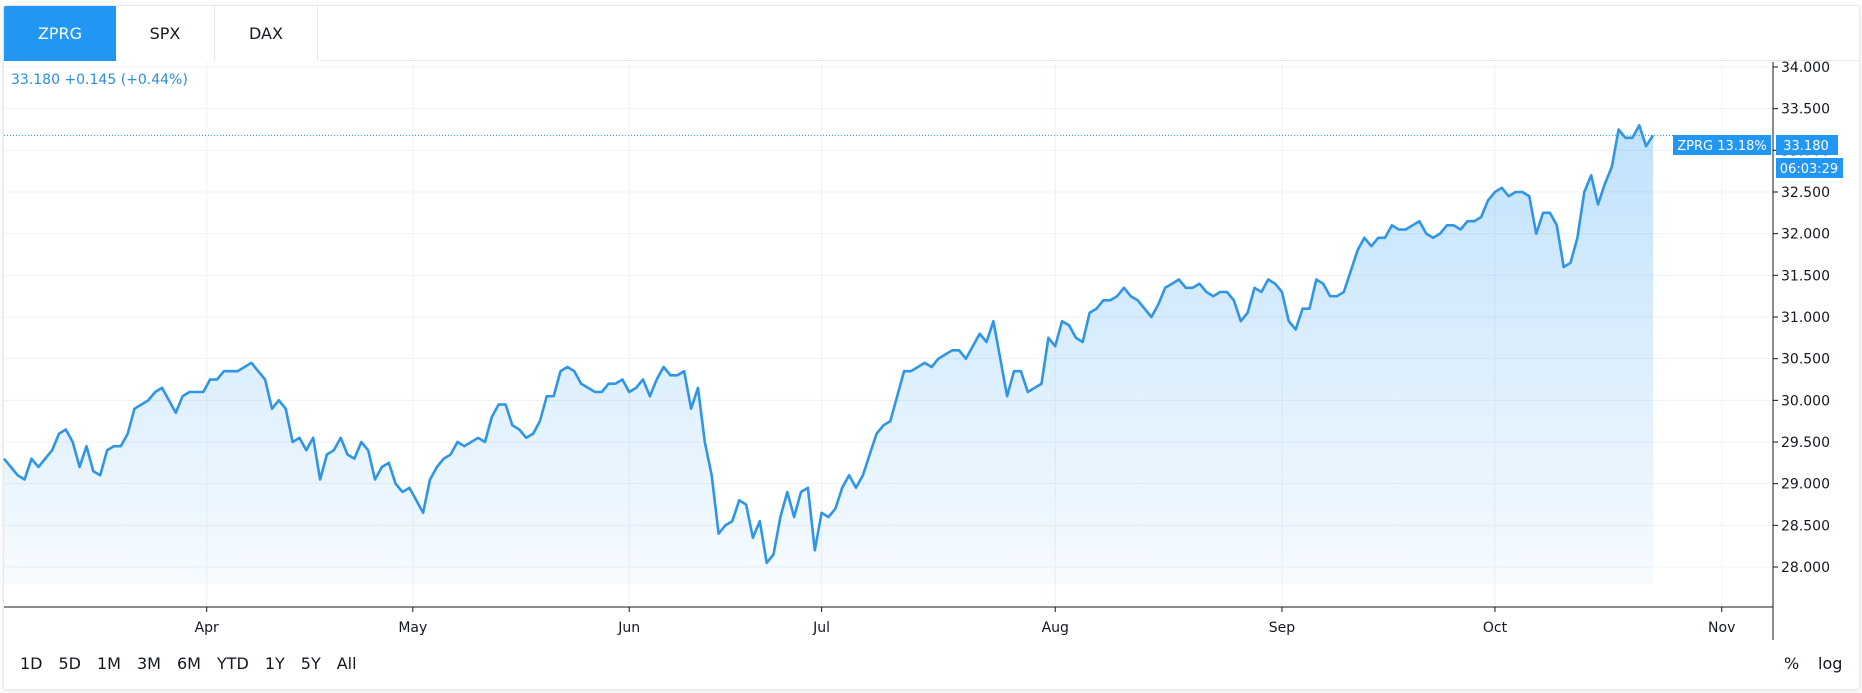 The height and width of the screenshot is (693, 1862). Describe the element at coordinates (1792, 663) in the screenshot. I see `percent-scale-toggle: %` at that location.